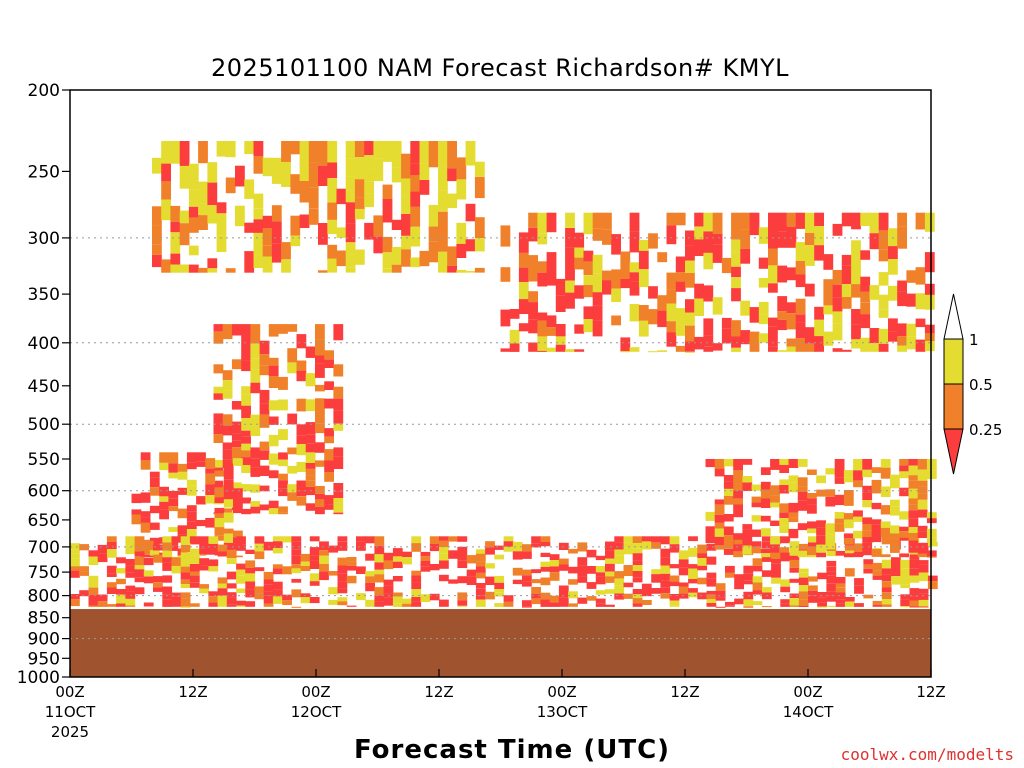  I want to click on y-tick-label: 800, so click(44, 597).